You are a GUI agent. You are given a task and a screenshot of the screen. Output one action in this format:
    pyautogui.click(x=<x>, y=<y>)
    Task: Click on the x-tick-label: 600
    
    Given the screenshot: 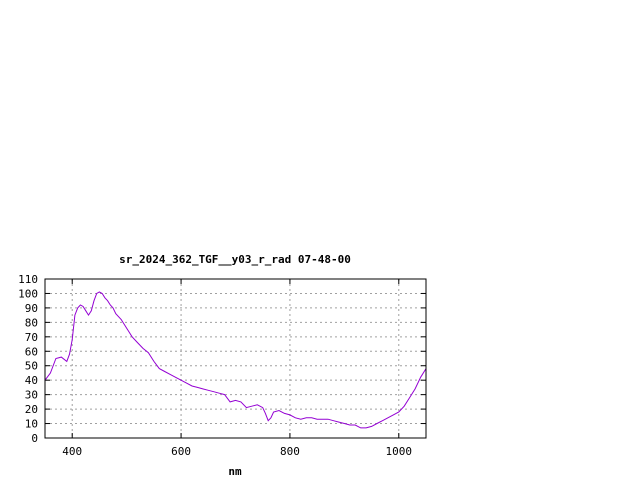 What is the action you would take?
    pyautogui.click(x=181, y=451)
    